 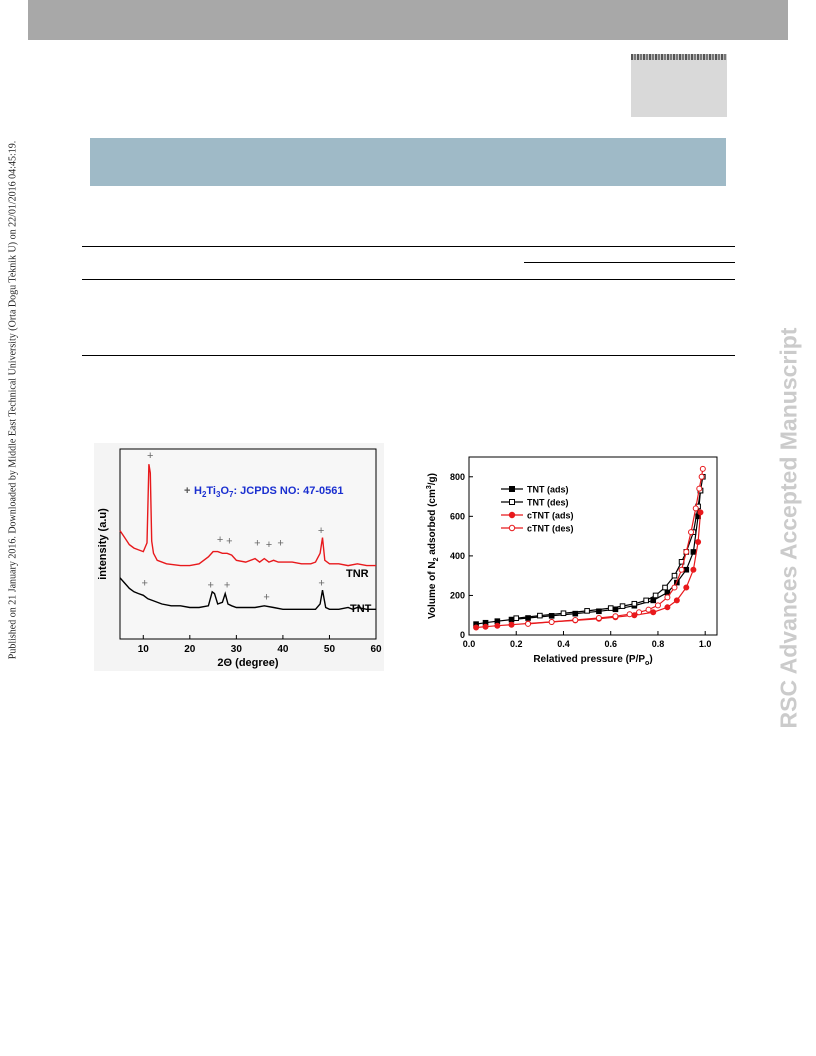 What do you see at coordinates (269, 492) in the screenshot?
I see `xrd-annotation-formula: H2Ti3O7: JCPDS NO: 47-0561` at bounding box center [269, 492].